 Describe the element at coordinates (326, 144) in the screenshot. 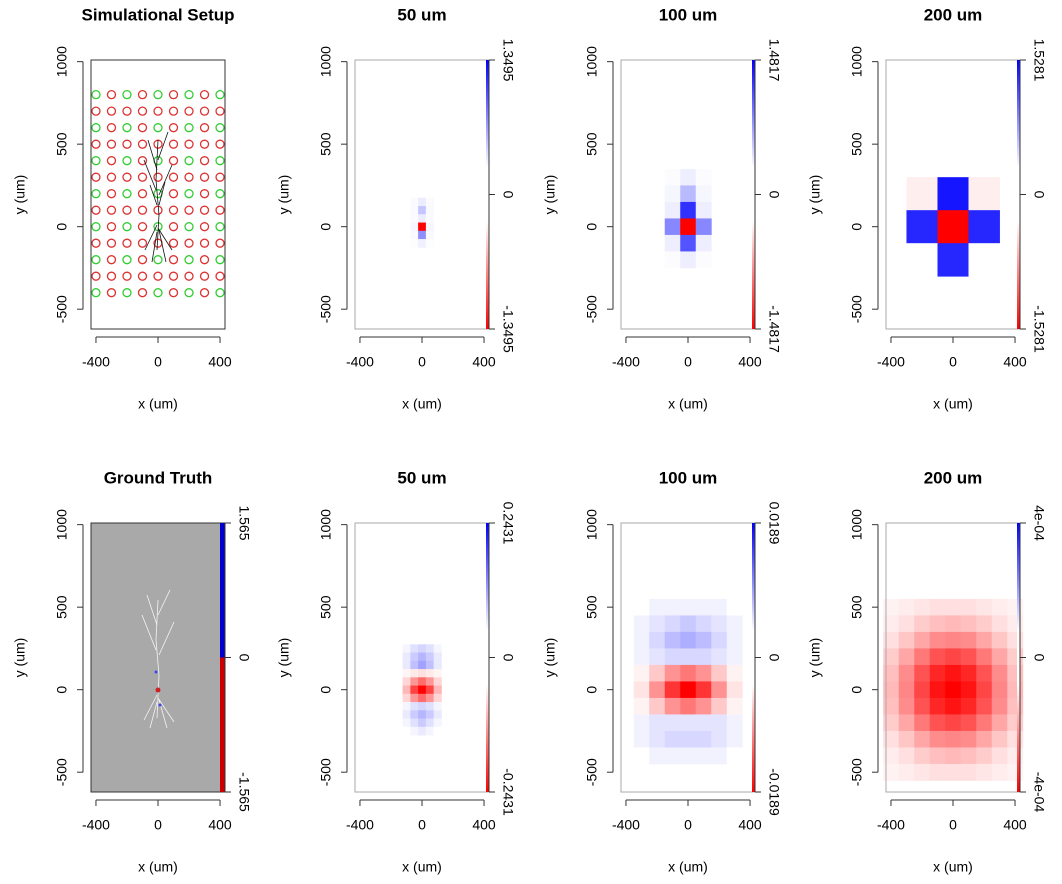

I see `y-tick-label: 500` at that location.